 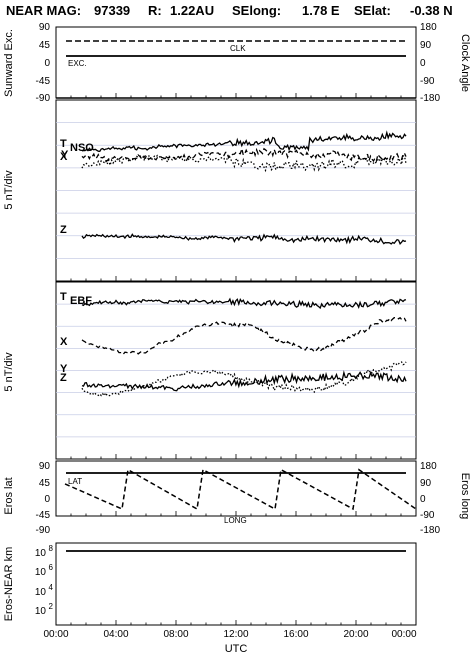 What do you see at coordinates (41, 553) in the screenshot?
I see `dist-tick-1e8-base: 10` at bounding box center [41, 553].